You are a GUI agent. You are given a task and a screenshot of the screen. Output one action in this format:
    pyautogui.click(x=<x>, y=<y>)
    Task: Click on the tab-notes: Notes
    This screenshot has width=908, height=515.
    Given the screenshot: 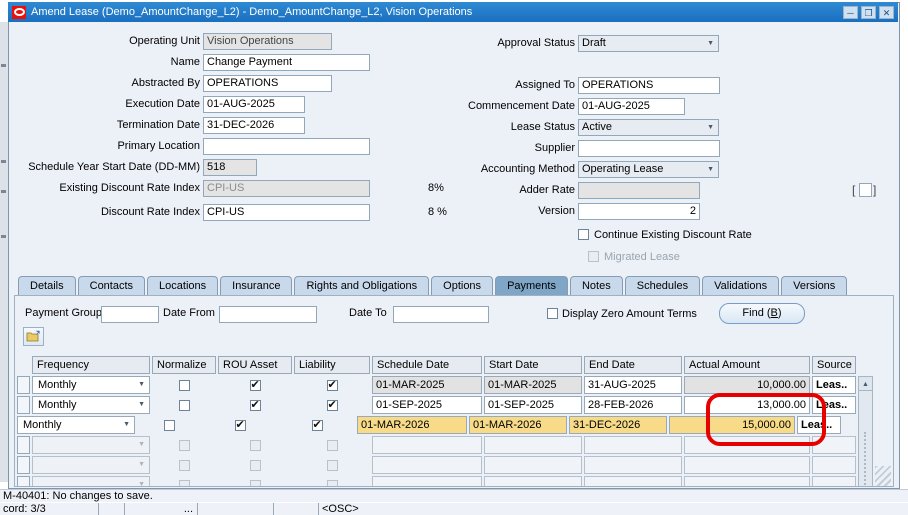 What is the action you would take?
    pyautogui.click(x=596, y=286)
    